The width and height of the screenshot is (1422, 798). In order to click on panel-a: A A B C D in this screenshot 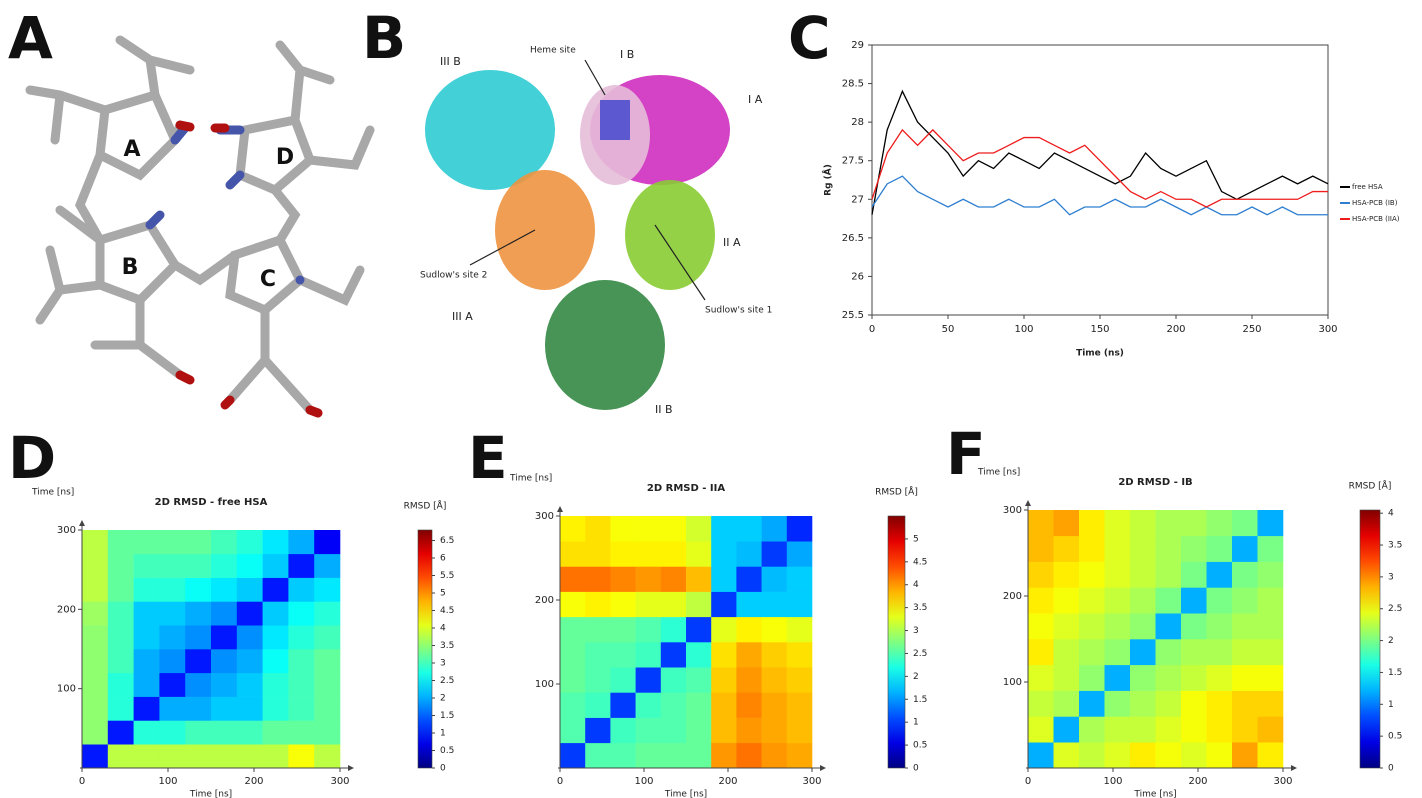, I will do `click(191, 211)`.